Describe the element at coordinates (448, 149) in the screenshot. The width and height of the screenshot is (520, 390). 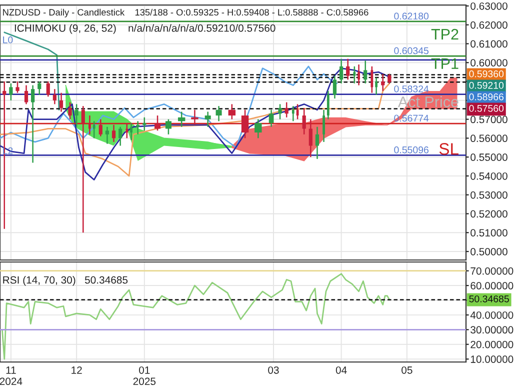
I see `annotation: SL` at that location.